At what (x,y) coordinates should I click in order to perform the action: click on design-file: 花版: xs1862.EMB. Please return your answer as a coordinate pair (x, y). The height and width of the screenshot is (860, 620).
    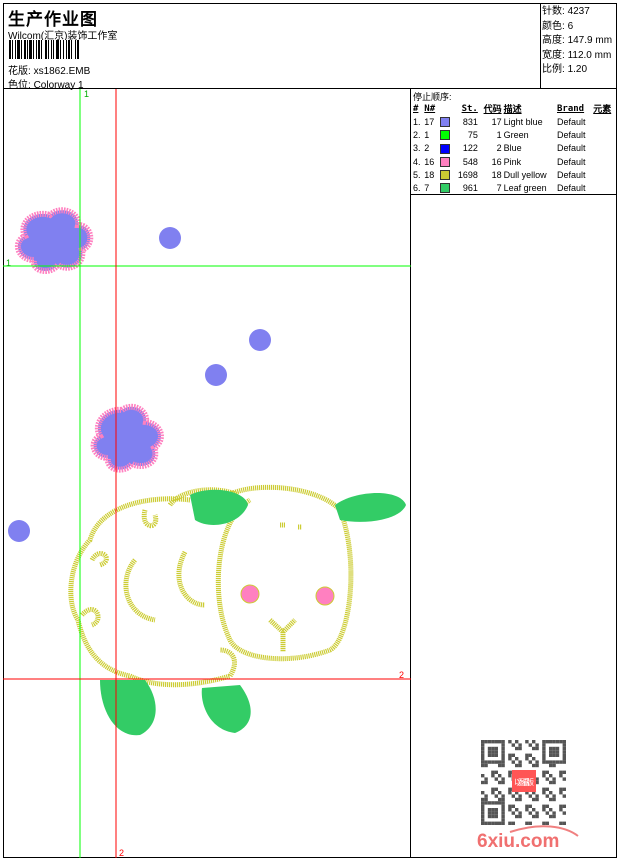
    Looking at the image, I should click on (49, 69).